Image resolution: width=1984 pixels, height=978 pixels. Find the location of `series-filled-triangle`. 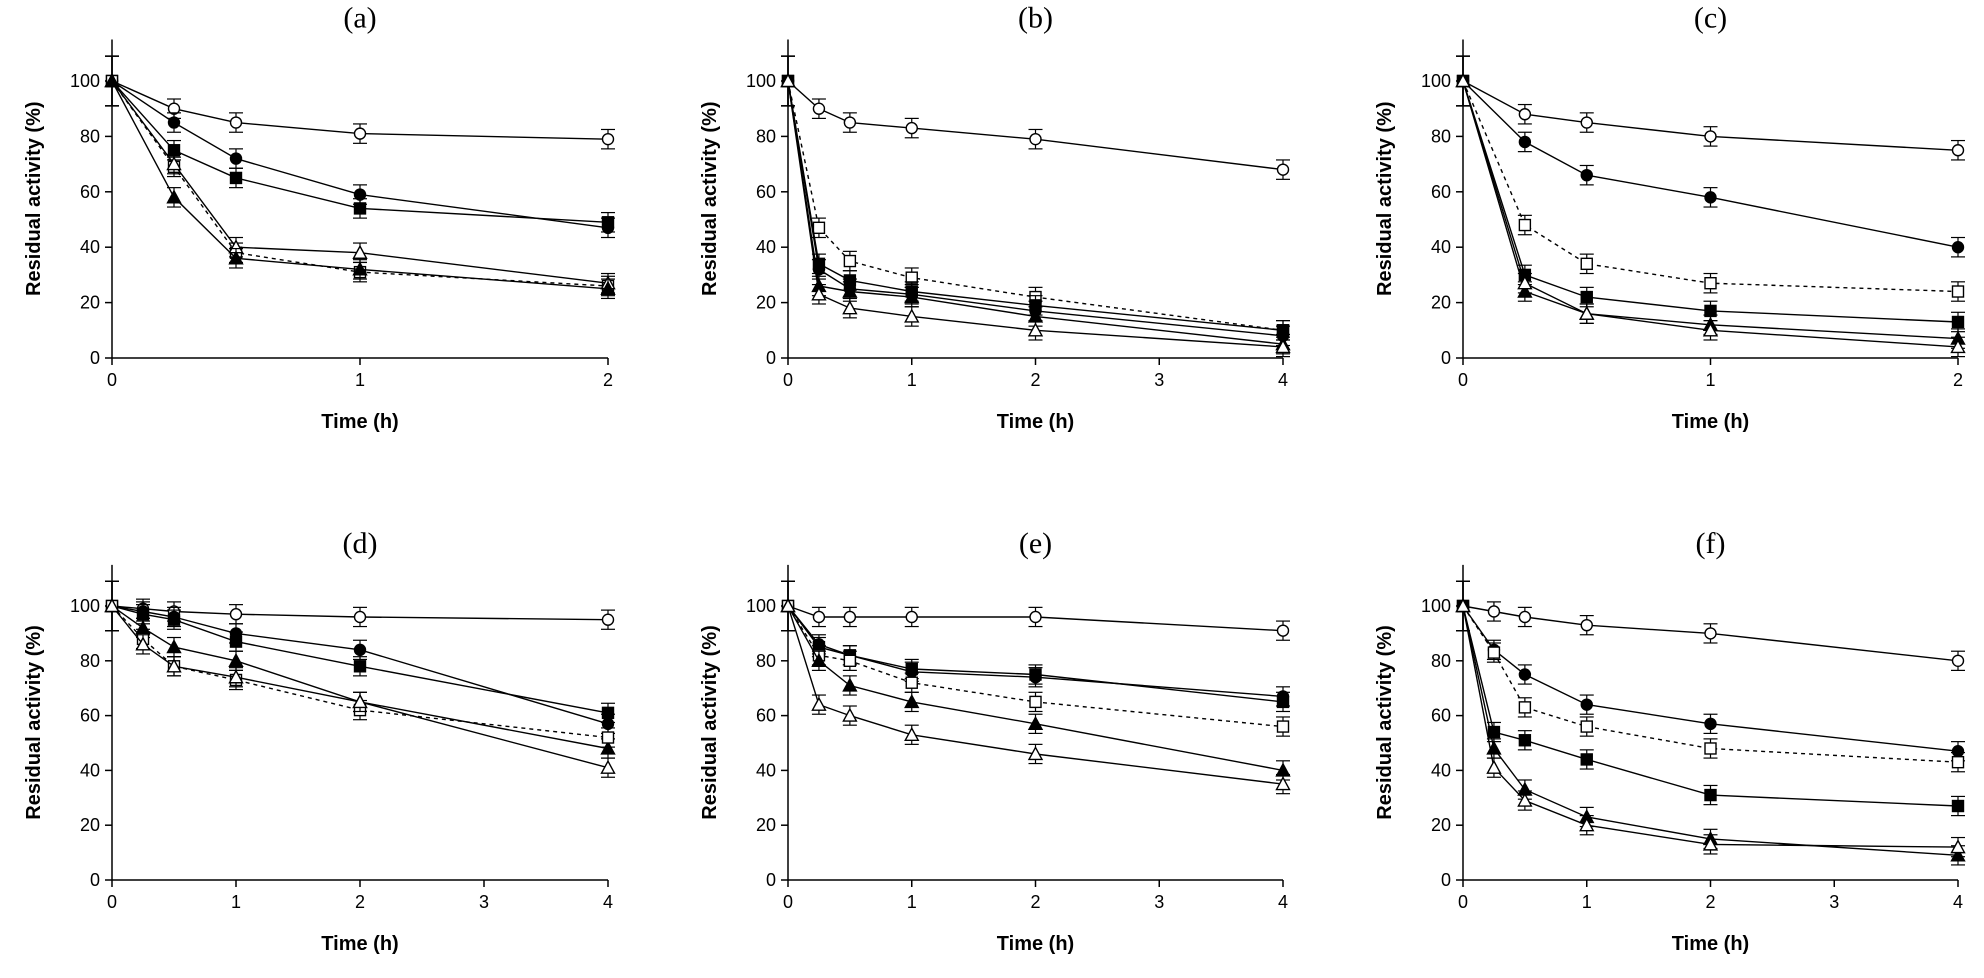

series-filled-triangle is located at coordinates (360, 177).